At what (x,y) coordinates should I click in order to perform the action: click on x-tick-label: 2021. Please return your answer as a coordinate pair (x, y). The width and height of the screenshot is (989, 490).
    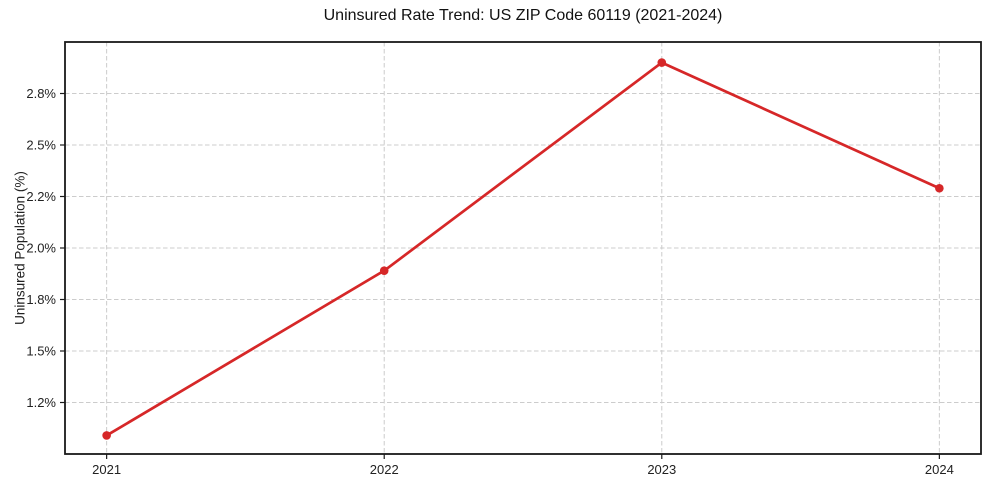
    Looking at the image, I should click on (106, 469).